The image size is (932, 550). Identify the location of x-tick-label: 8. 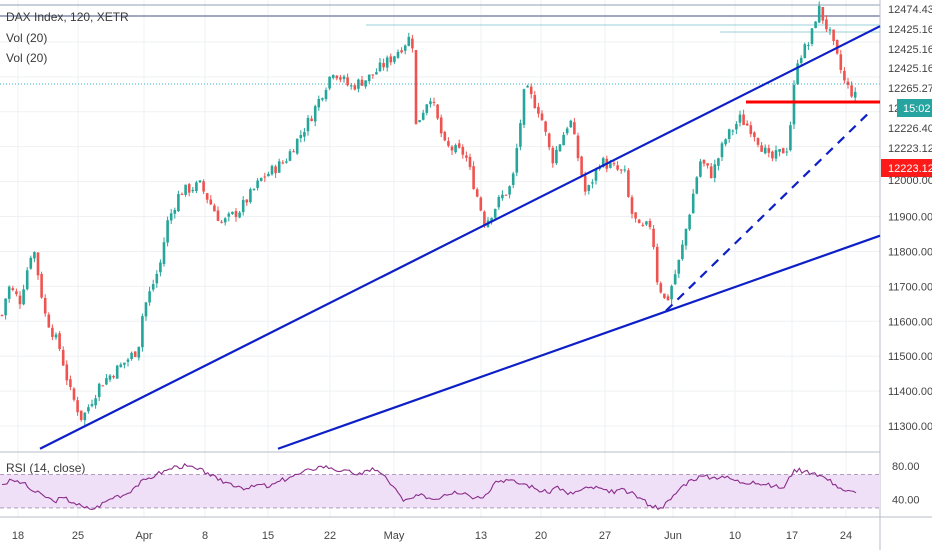
(205, 536).